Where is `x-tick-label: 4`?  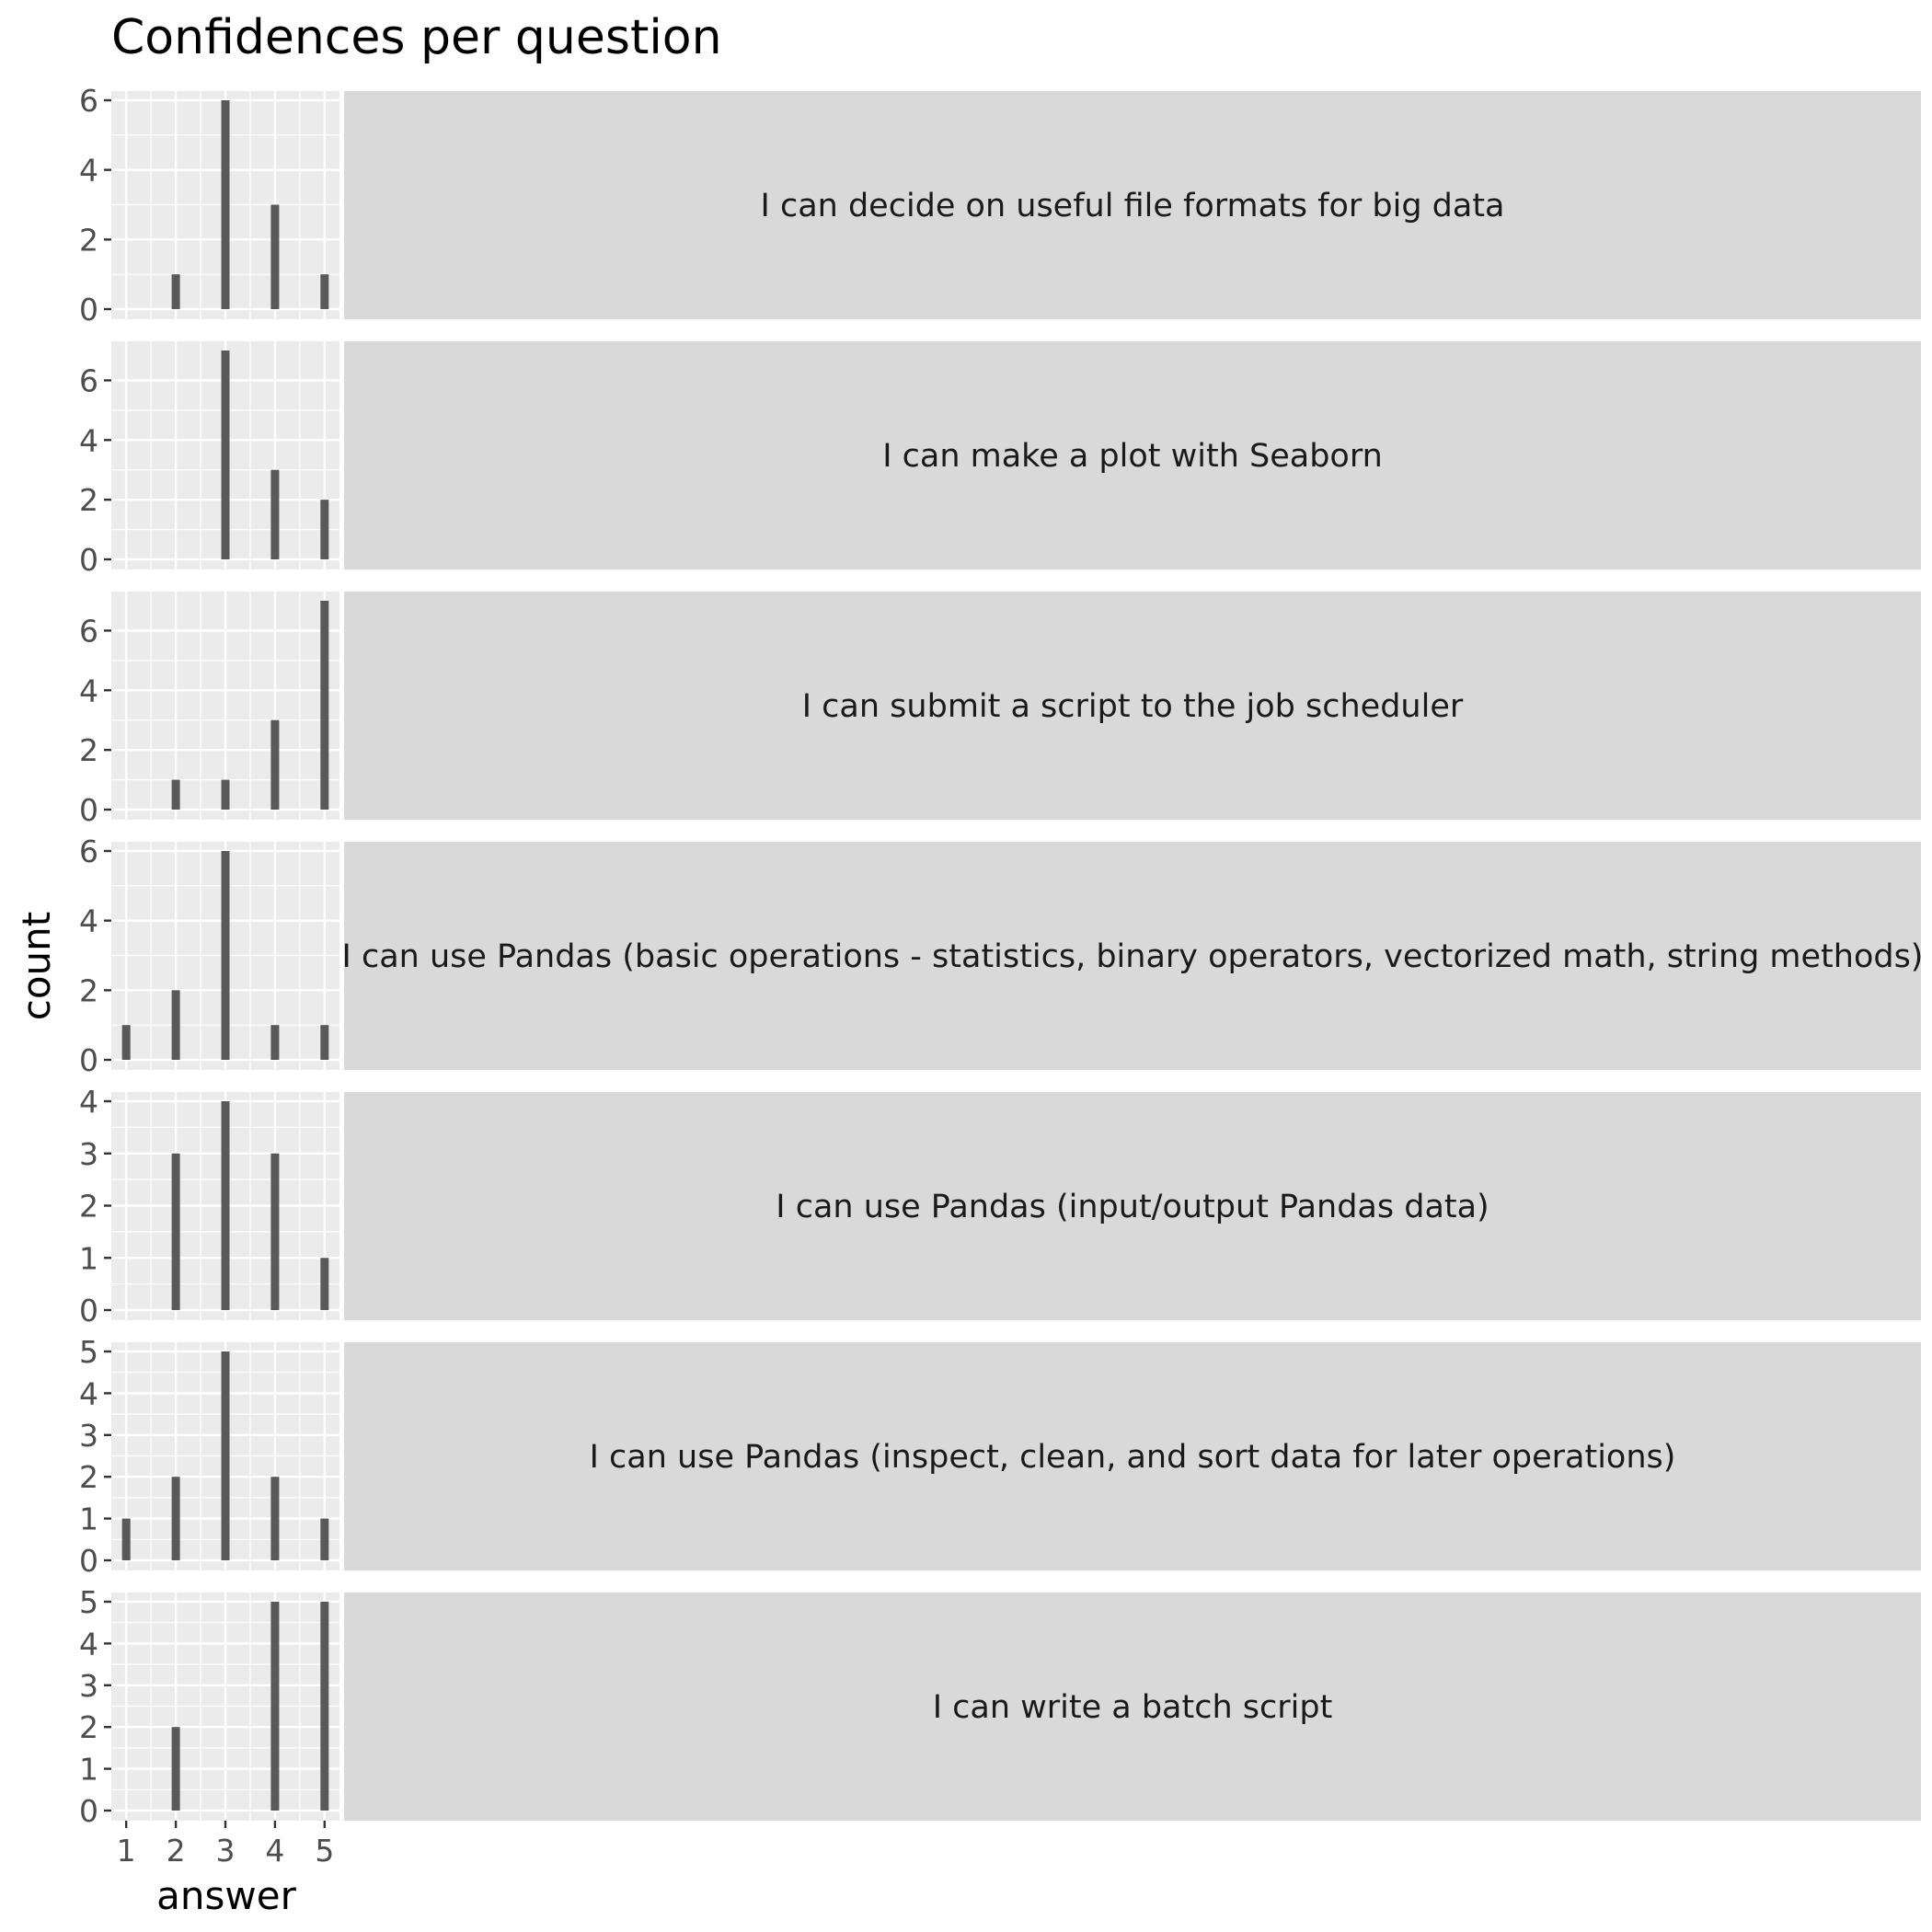 x-tick-label: 4 is located at coordinates (274, 1851).